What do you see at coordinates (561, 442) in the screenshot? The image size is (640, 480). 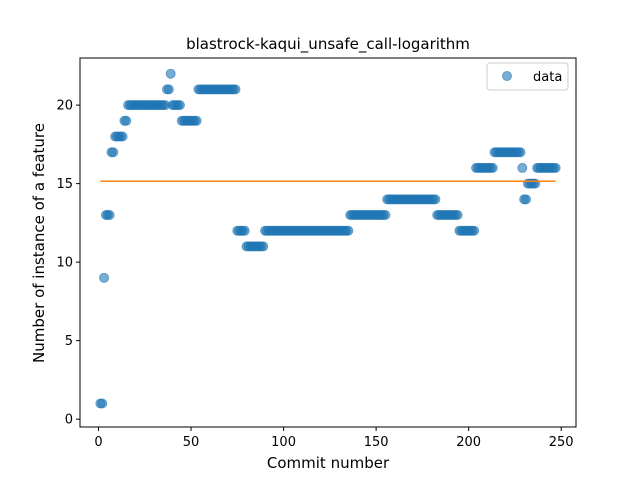 I see `x-tick-label-5: 250` at bounding box center [561, 442].